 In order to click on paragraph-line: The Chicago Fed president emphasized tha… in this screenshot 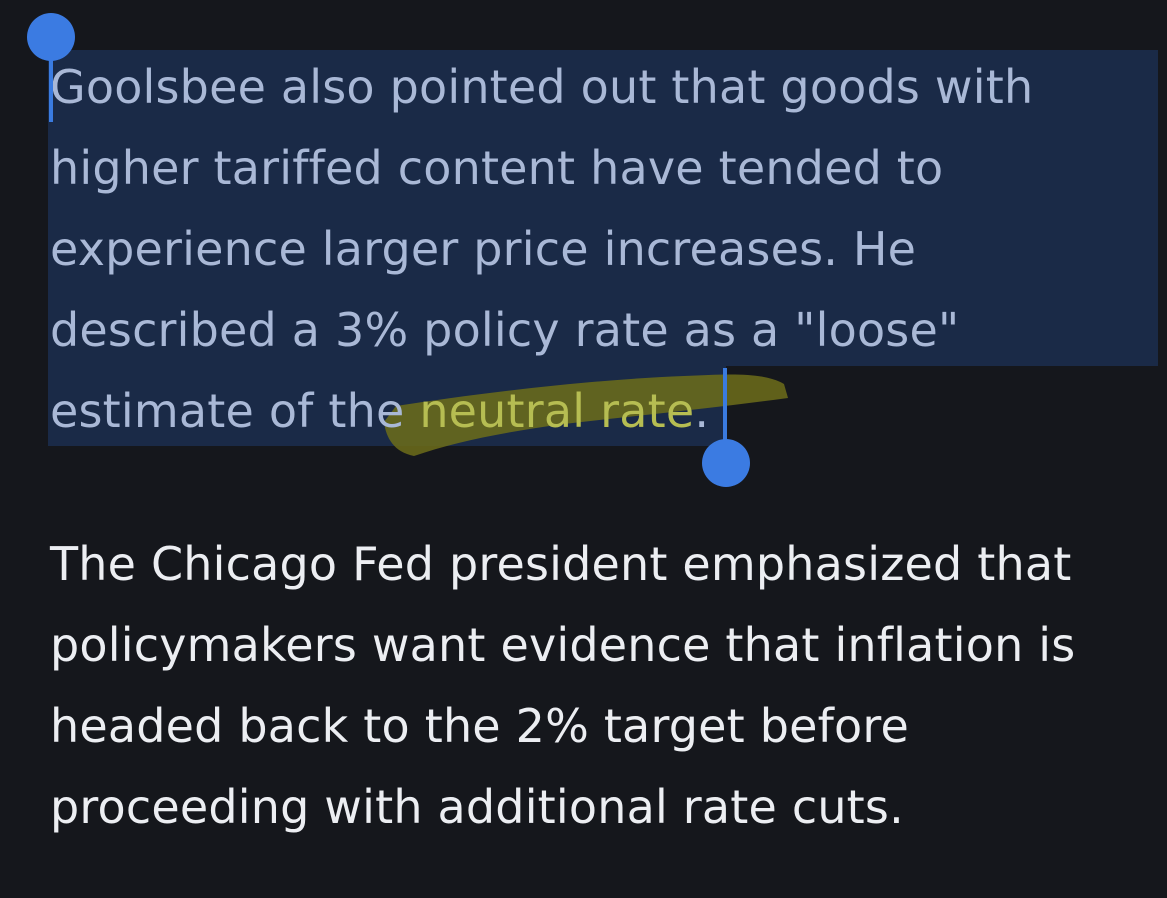, I will do `click(561, 564)`.